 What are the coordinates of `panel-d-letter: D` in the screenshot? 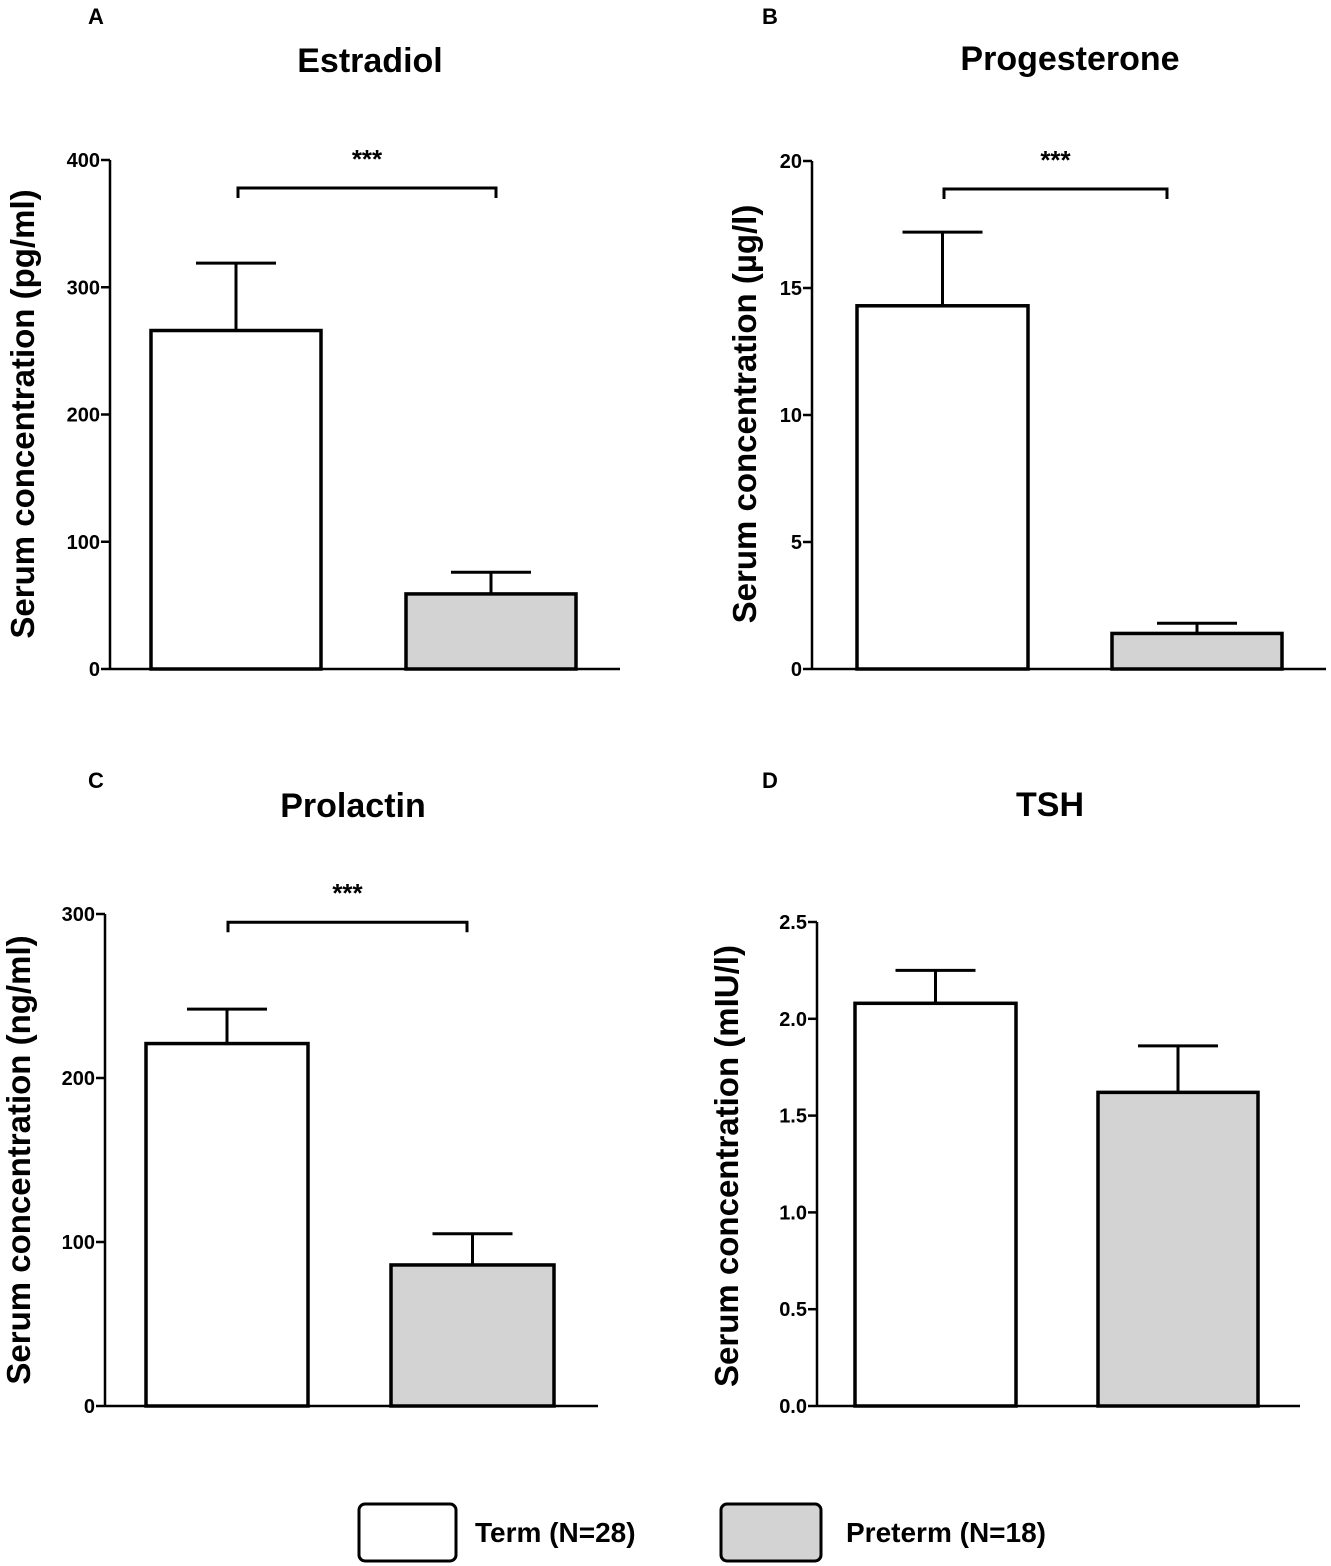 It's located at (770, 780).